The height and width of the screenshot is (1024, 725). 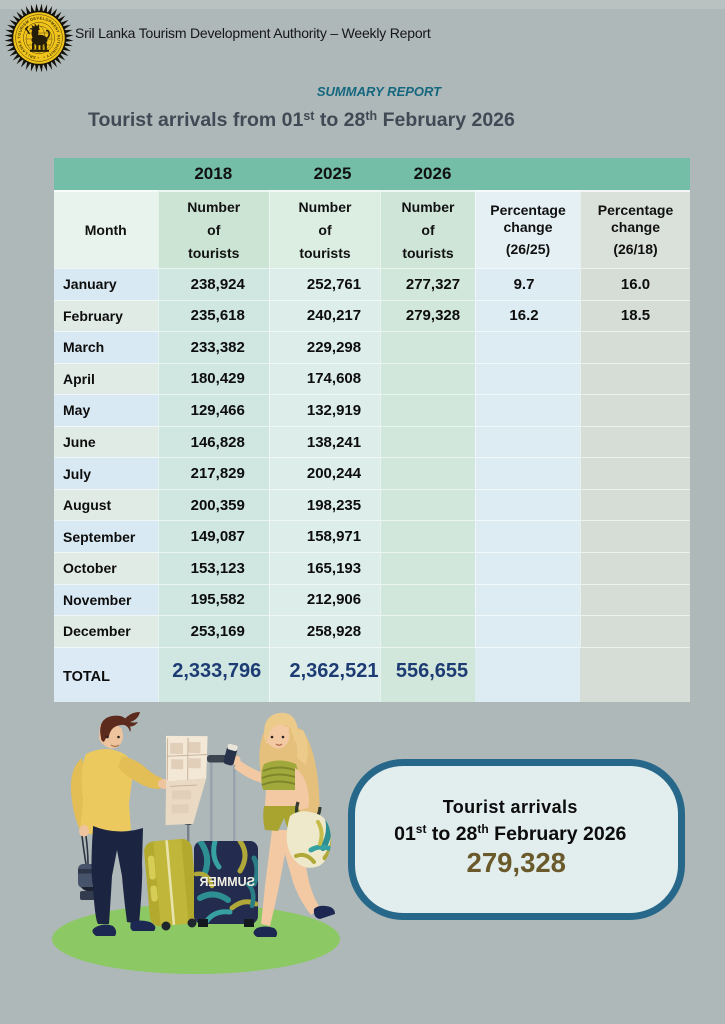 I want to click on svg-text: SUMMER, so click(x=227, y=882).